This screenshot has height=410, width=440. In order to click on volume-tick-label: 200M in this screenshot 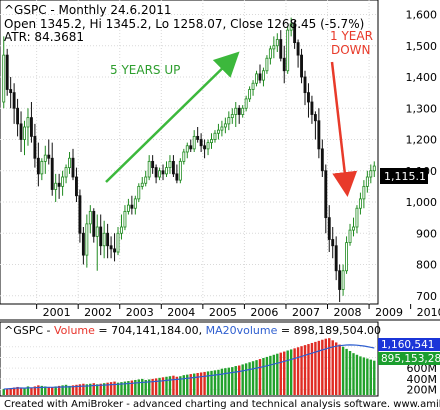, I will do `click(422, 390)`.